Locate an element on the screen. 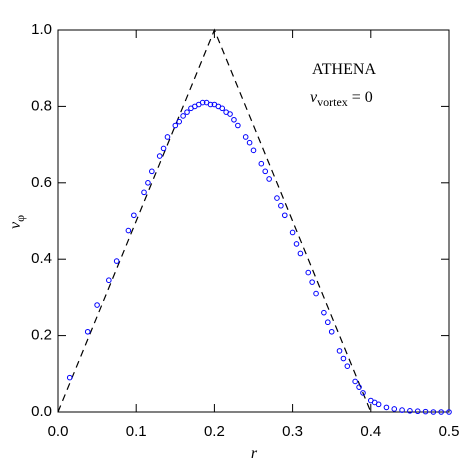 Image resolution: width=472 pixels, height=472 pixels. param-value: = 0 is located at coordinates (362, 97).